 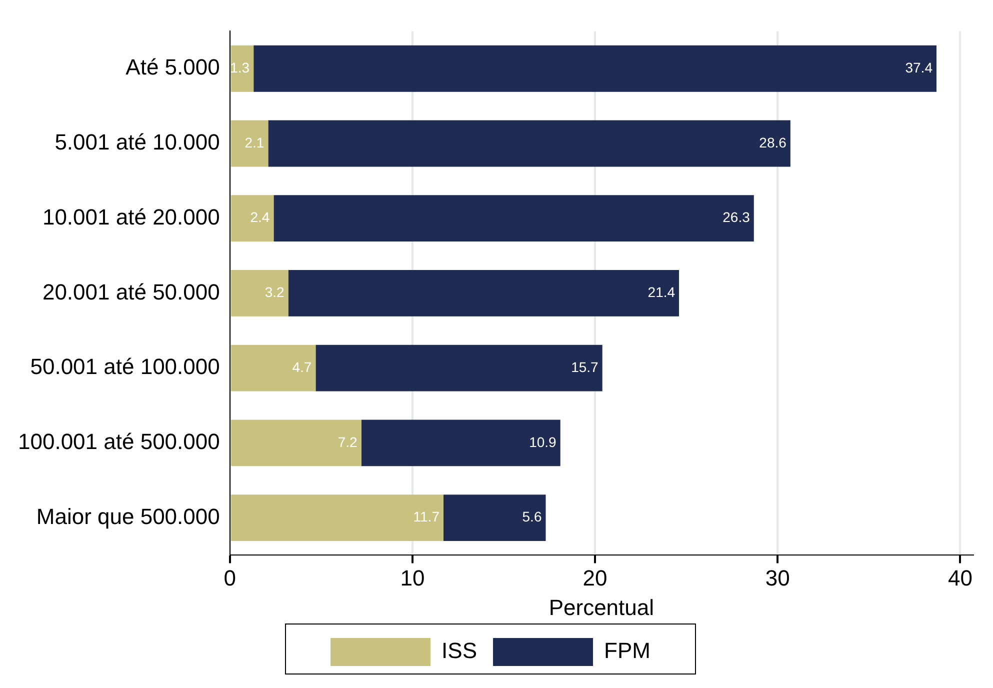 What do you see at coordinates (274, 292) in the screenshot?
I see `data-label: 3.2` at bounding box center [274, 292].